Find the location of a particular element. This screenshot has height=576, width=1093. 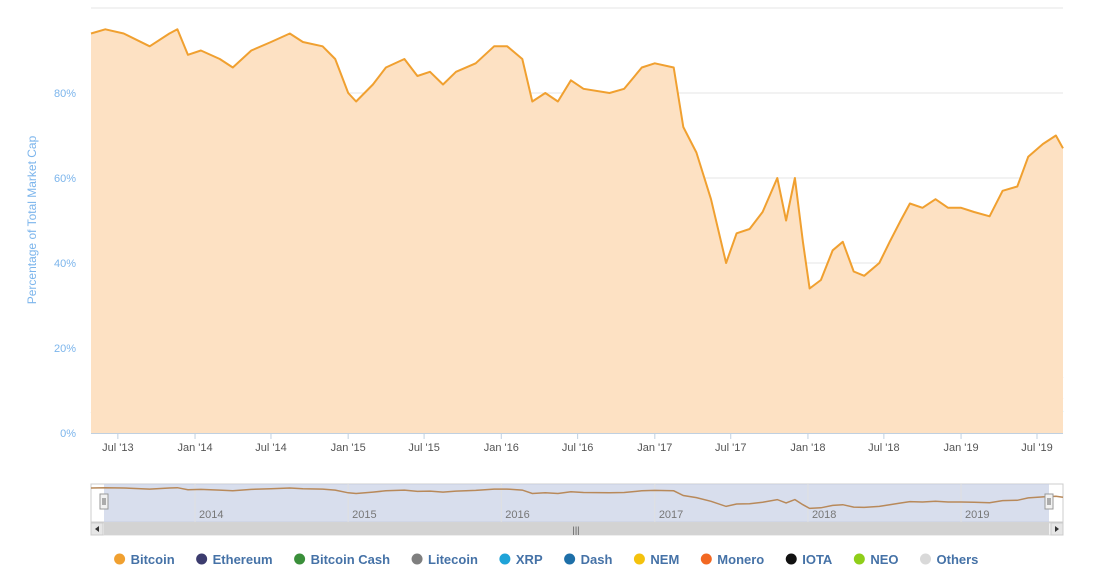

y-tick-label: 60% is located at coordinates (65, 179).